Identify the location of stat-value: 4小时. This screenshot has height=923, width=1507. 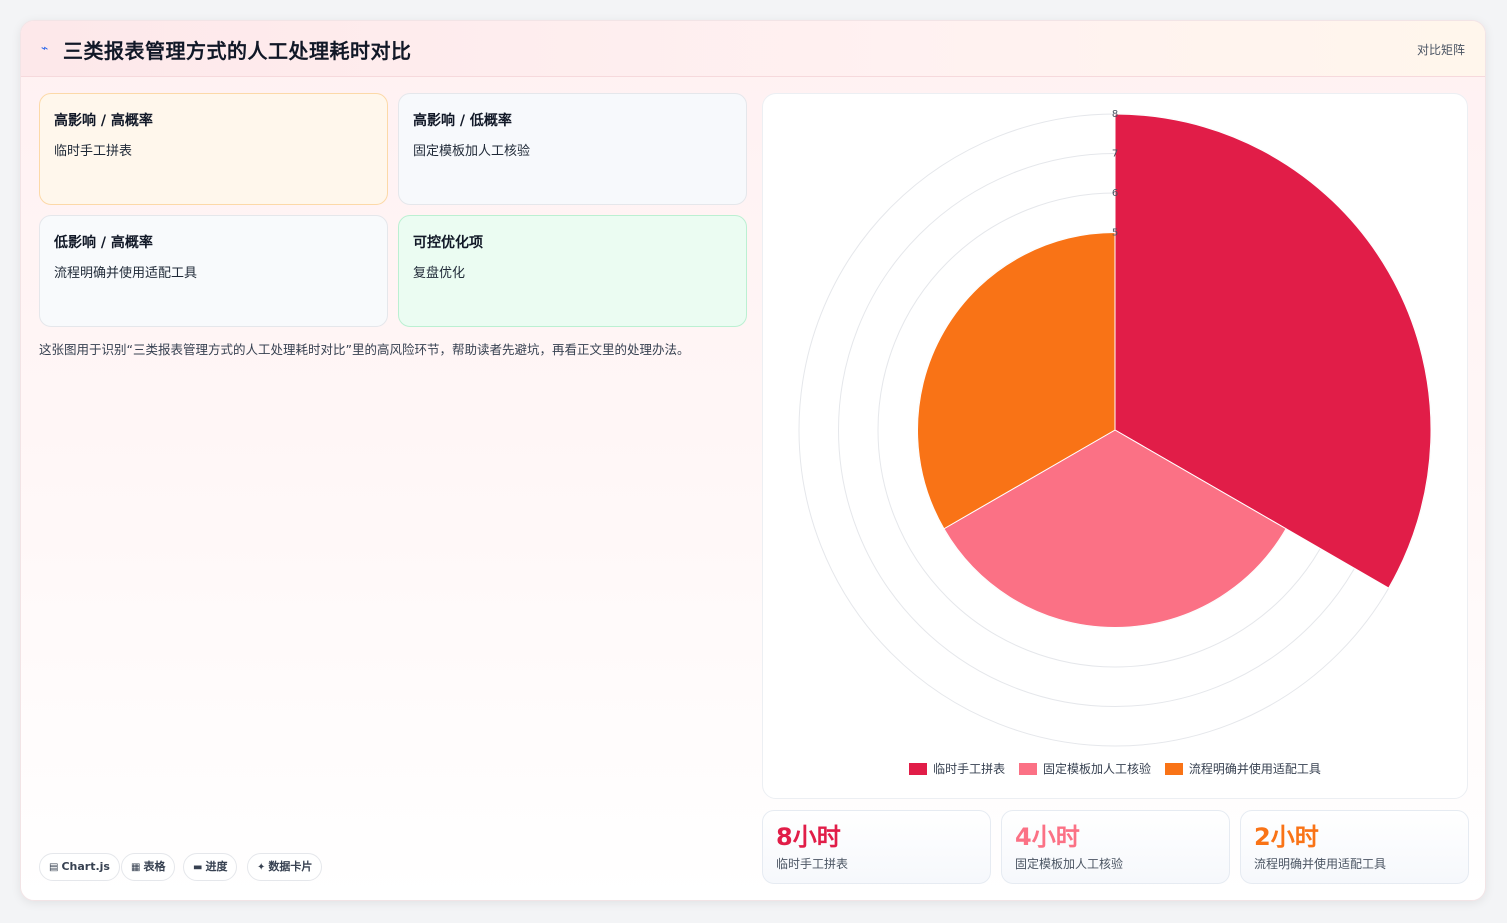
(1047, 837).